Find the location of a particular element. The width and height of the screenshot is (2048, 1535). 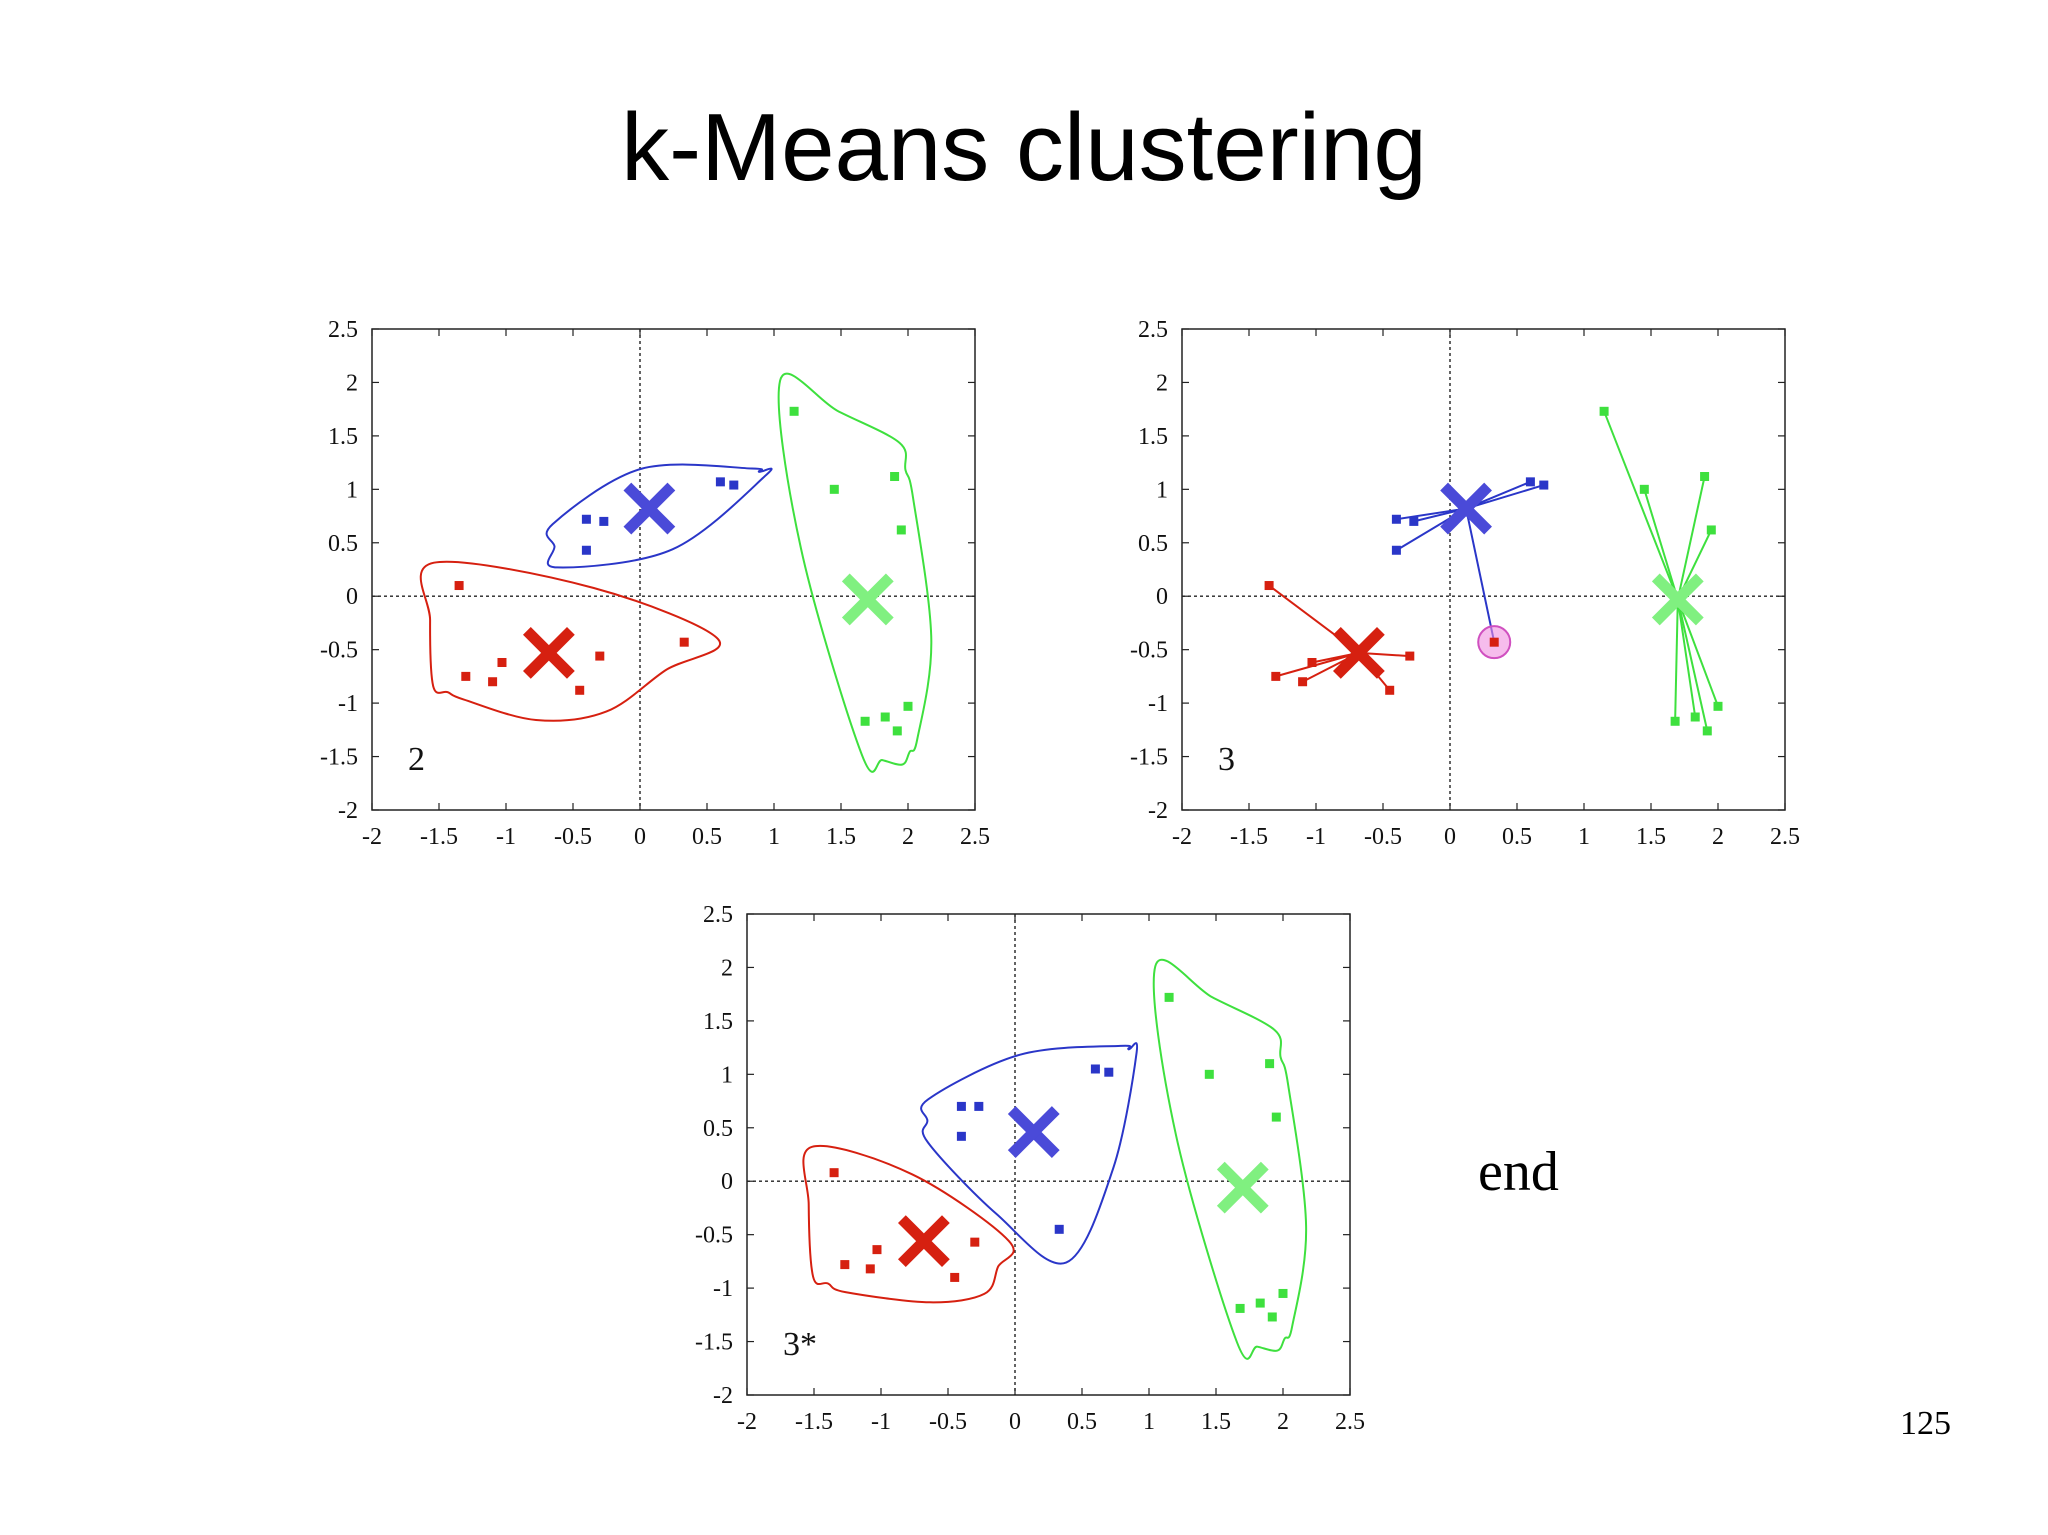

red-assignment-line is located at coordinates (1384, 654).